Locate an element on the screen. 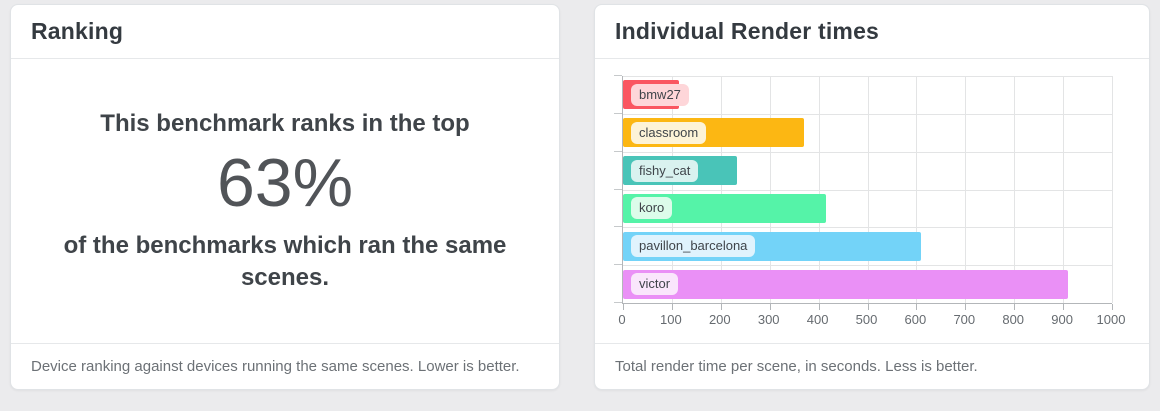  x-tick-label: 300 is located at coordinates (768, 319).